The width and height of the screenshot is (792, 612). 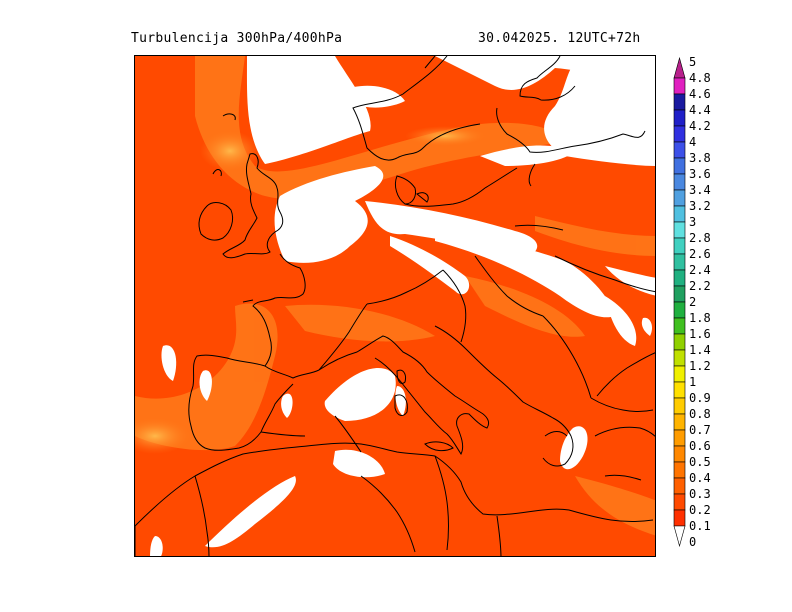 What do you see at coordinates (700, 526) in the screenshot?
I see `legend-level-label: 0.1` at bounding box center [700, 526].